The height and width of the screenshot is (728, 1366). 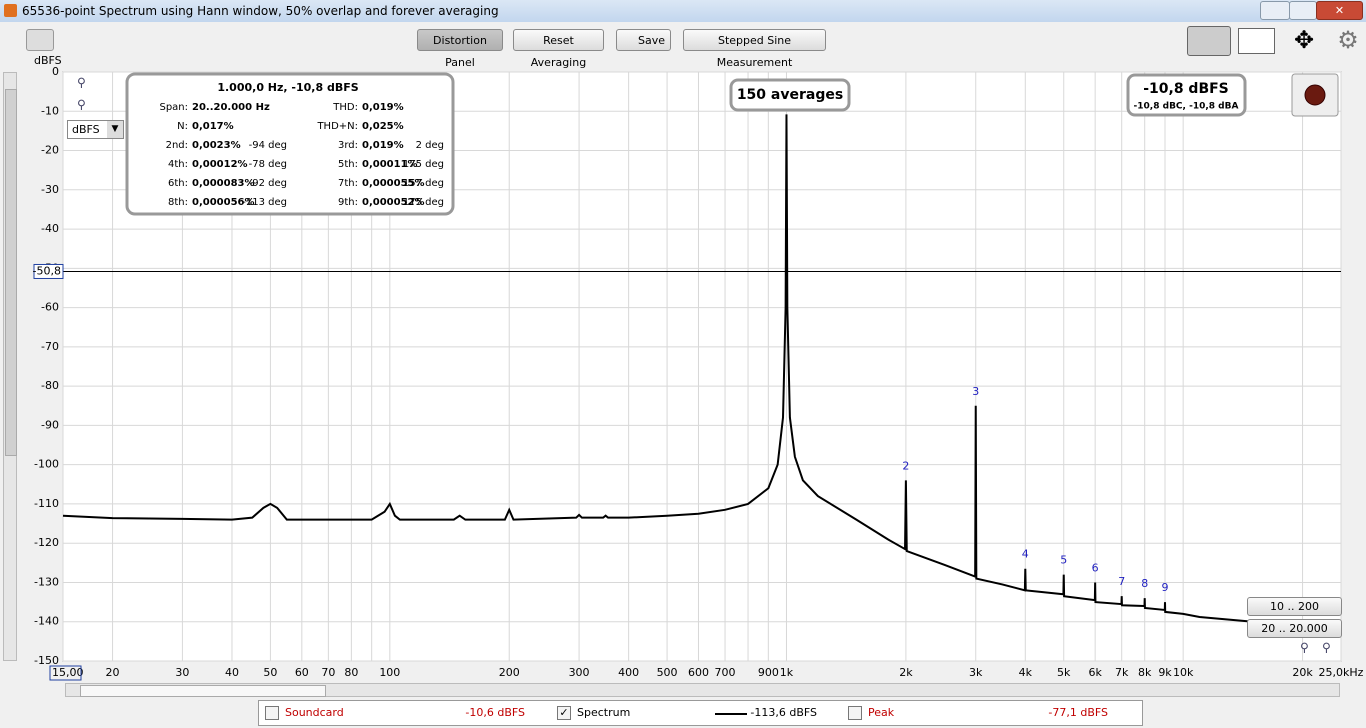 What do you see at coordinates (1294, 628) in the screenshot?
I see `range-button: 20 .. 20.000` at bounding box center [1294, 628].